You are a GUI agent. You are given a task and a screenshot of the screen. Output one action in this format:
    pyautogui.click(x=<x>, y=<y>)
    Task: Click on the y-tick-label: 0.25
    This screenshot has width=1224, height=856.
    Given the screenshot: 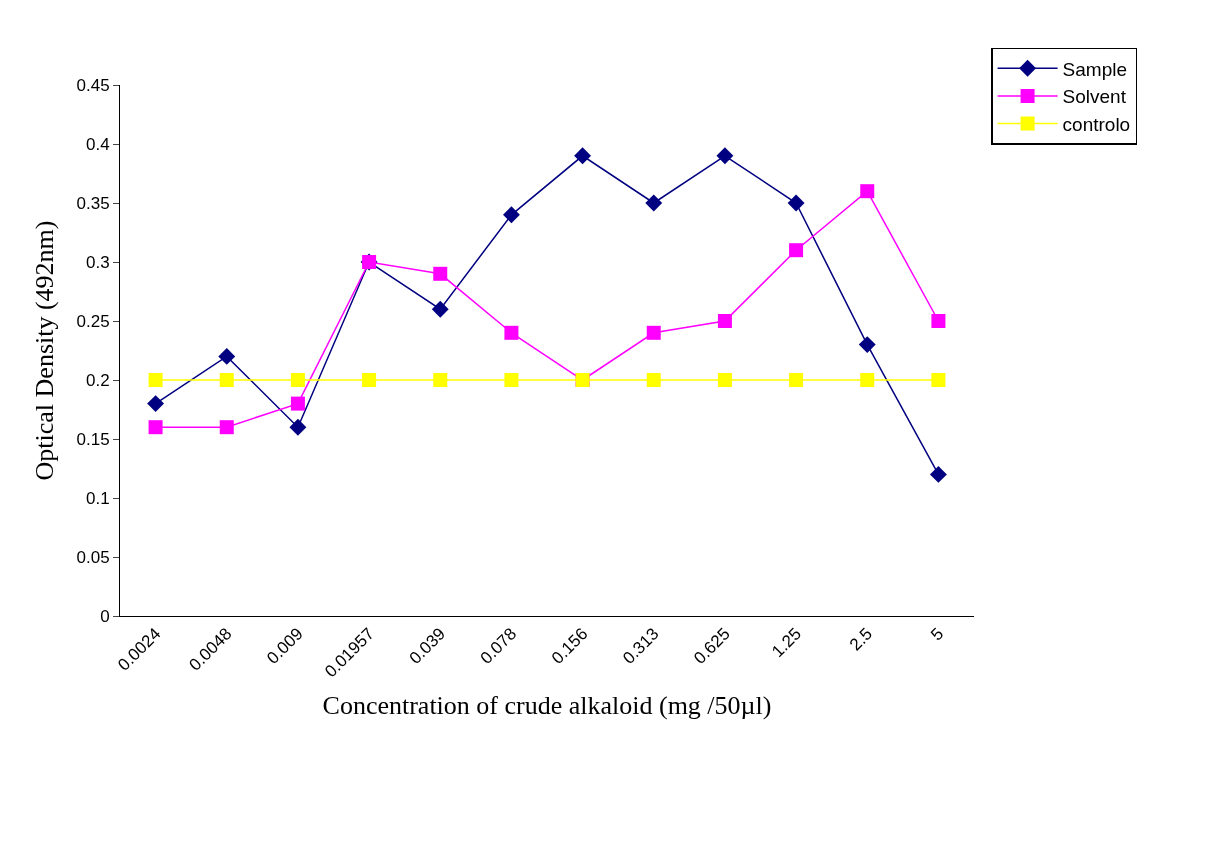 What is the action you would take?
    pyautogui.click(x=93, y=321)
    